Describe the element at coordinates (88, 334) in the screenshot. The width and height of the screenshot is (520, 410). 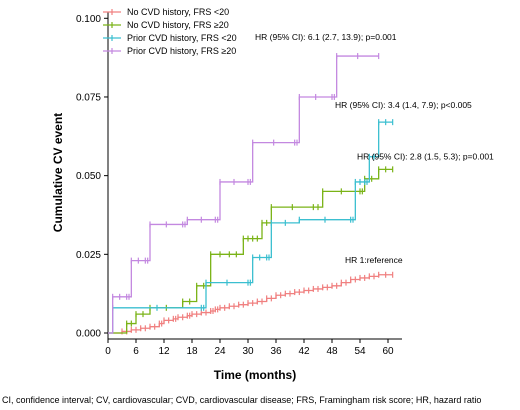
I see `y-tick-label: 0.000` at that location.